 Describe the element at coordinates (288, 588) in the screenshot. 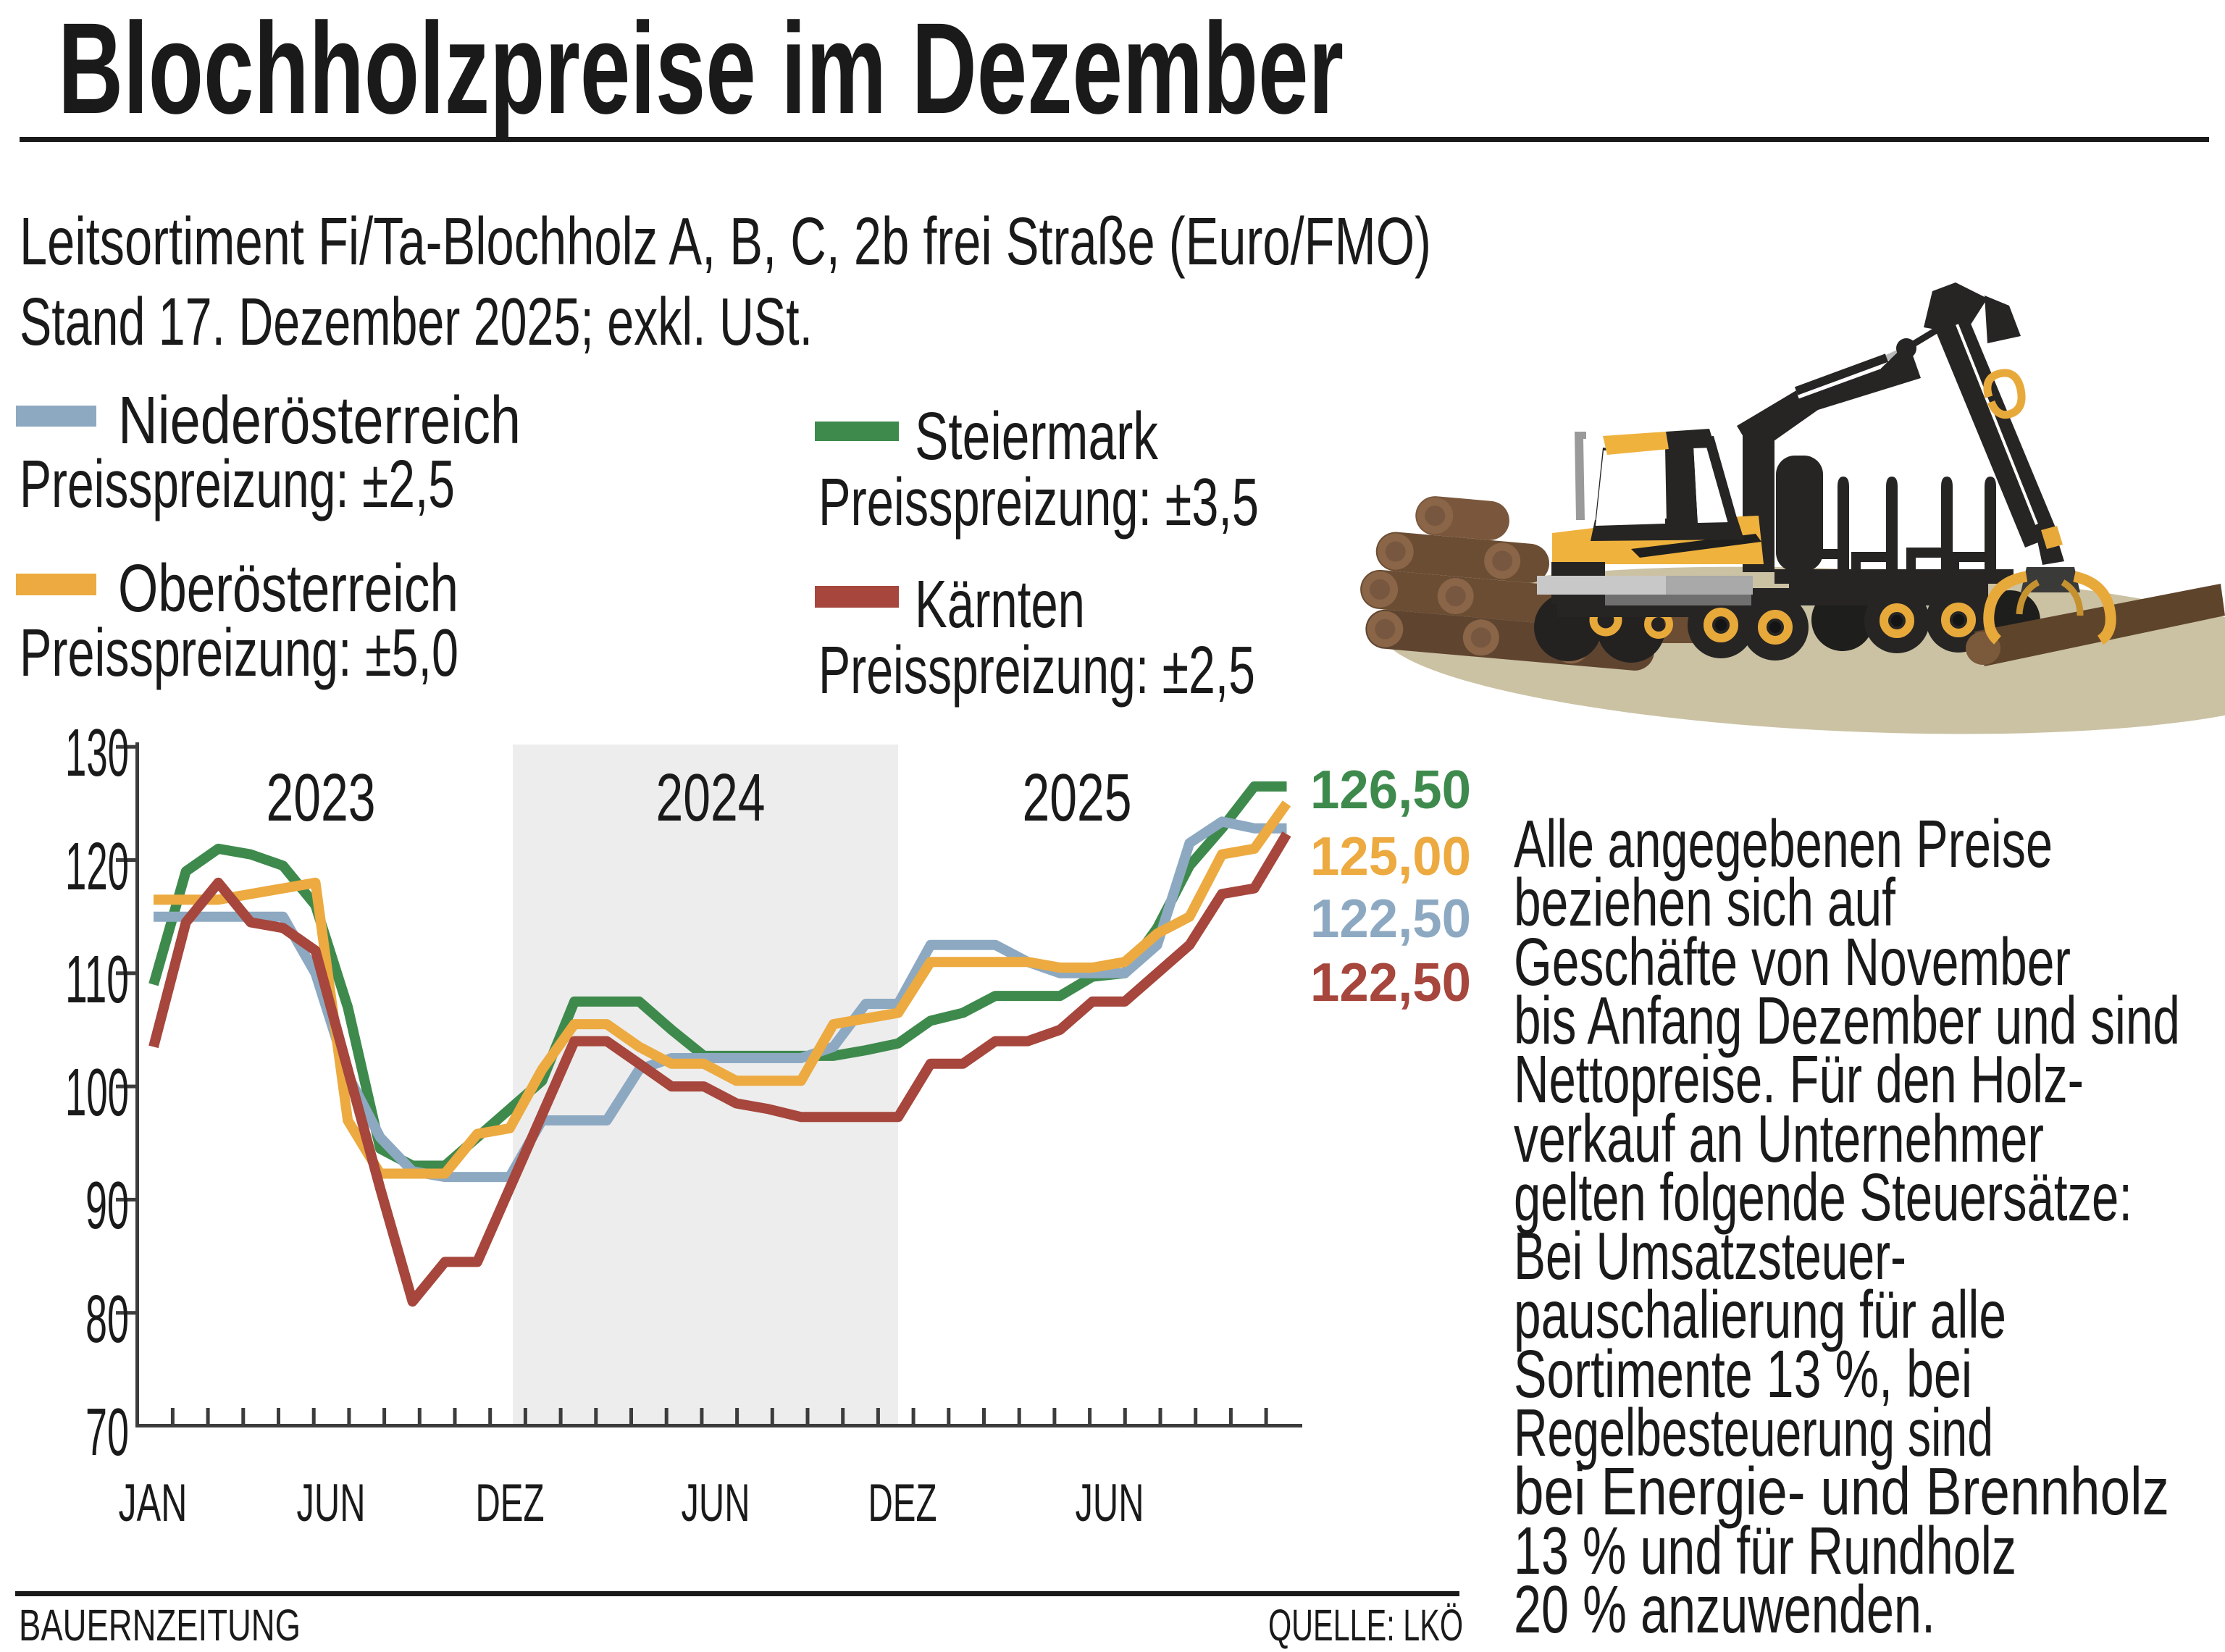

I see `svg-text: Oberösterreich` at that location.